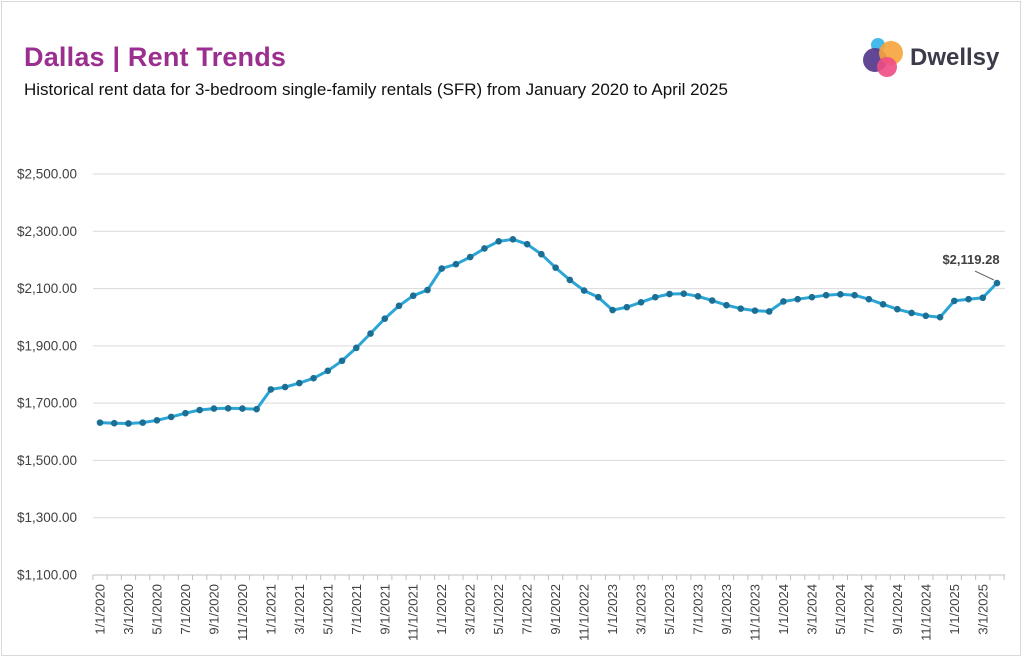  Describe the element at coordinates (327, 609) in the screenshot. I see `x-tick-label: 5/1/2021` at that location.